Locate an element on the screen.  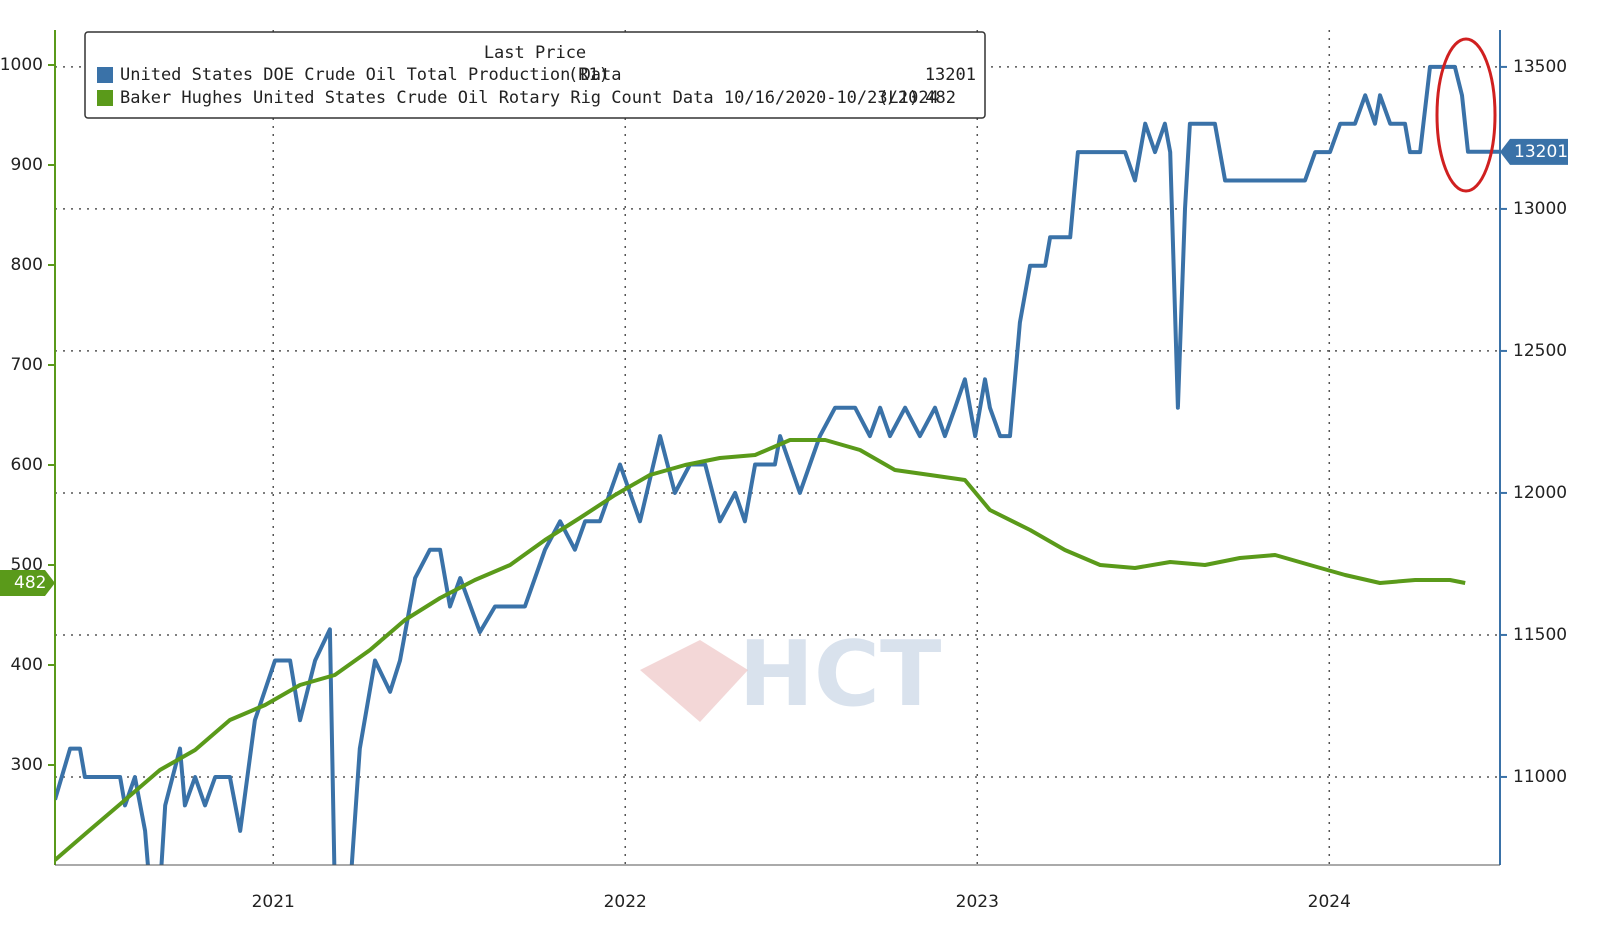
y-tick-label: 300 is located at coordinates (27, 765).